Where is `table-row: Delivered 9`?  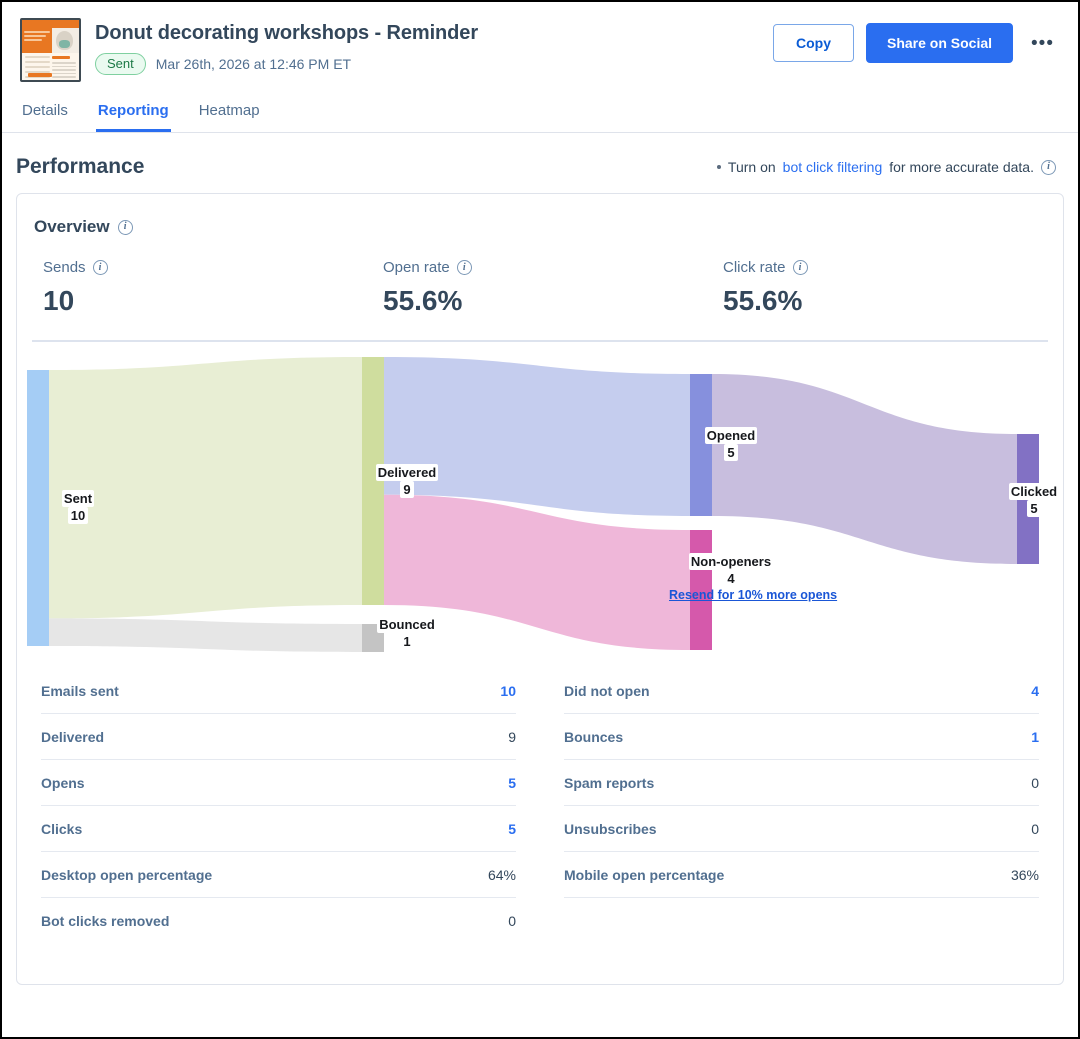 table-row: Delivered 9 is located at coordinates (278, 737).